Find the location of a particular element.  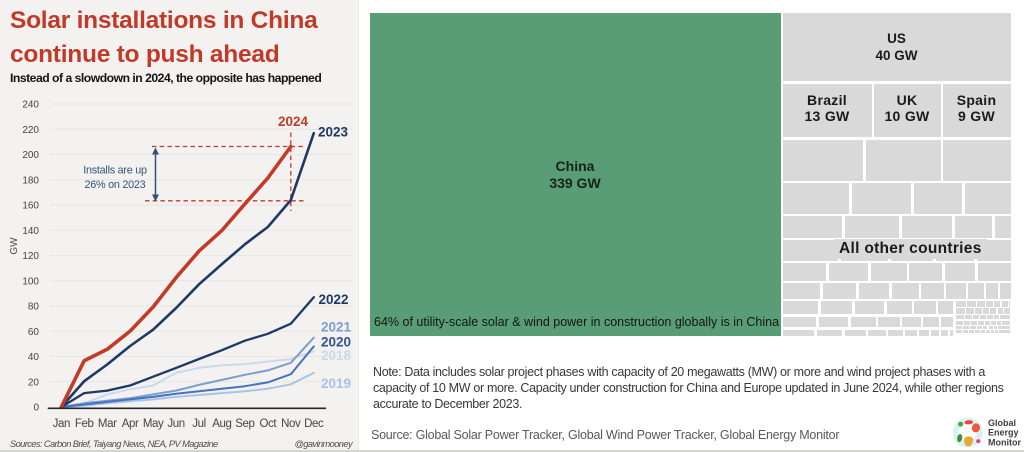

svg-text: 100 is located at coordinates (30, 281).